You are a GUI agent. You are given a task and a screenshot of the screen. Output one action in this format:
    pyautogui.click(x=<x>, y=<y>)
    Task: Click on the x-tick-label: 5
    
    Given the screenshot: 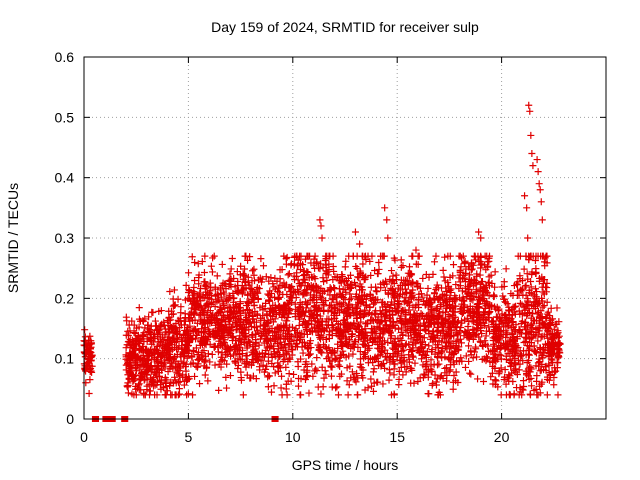 What is the action you would take?
    pyautogui.click(x=189, y=437)
    